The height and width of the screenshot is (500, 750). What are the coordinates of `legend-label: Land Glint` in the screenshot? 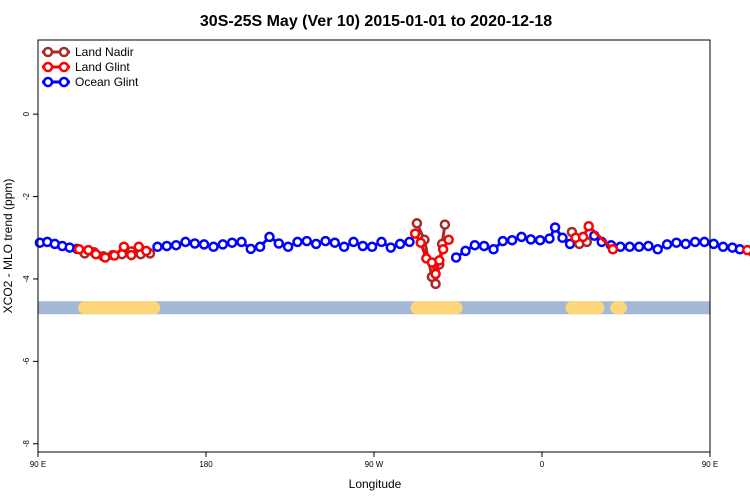 It's located at (102, 67).